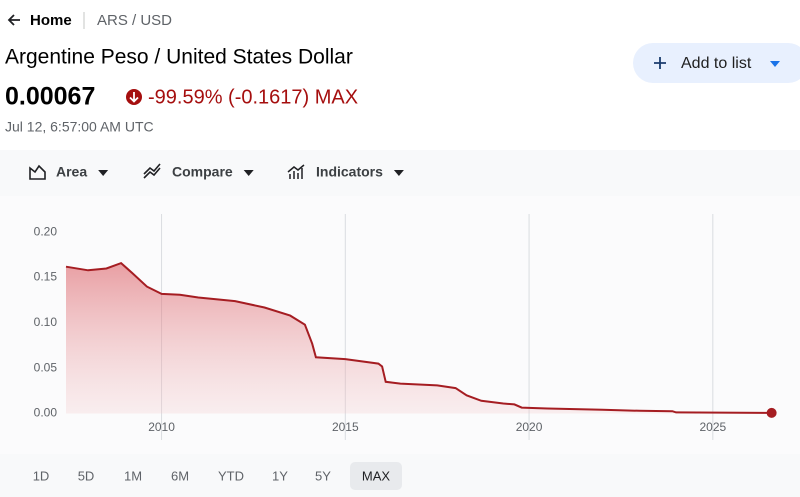  I want to click on toolbar: Area Compare Indicators, so click(216, 171).